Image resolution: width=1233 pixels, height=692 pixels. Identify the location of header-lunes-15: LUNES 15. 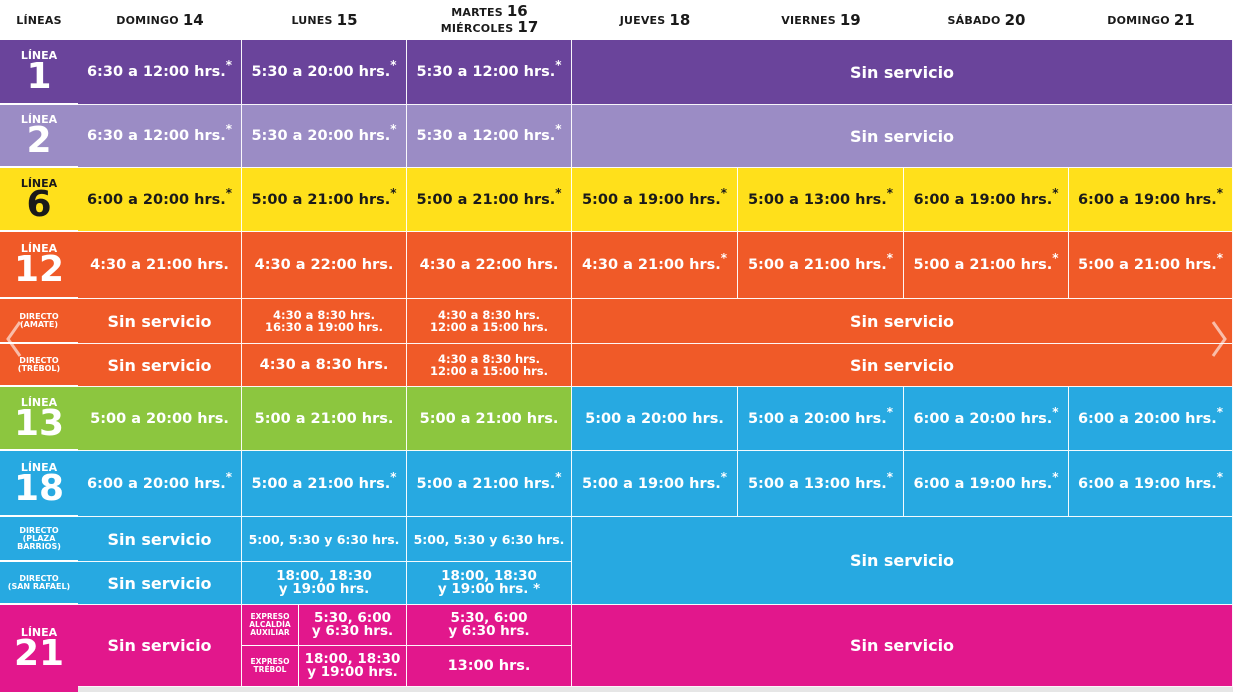
(324, 20).